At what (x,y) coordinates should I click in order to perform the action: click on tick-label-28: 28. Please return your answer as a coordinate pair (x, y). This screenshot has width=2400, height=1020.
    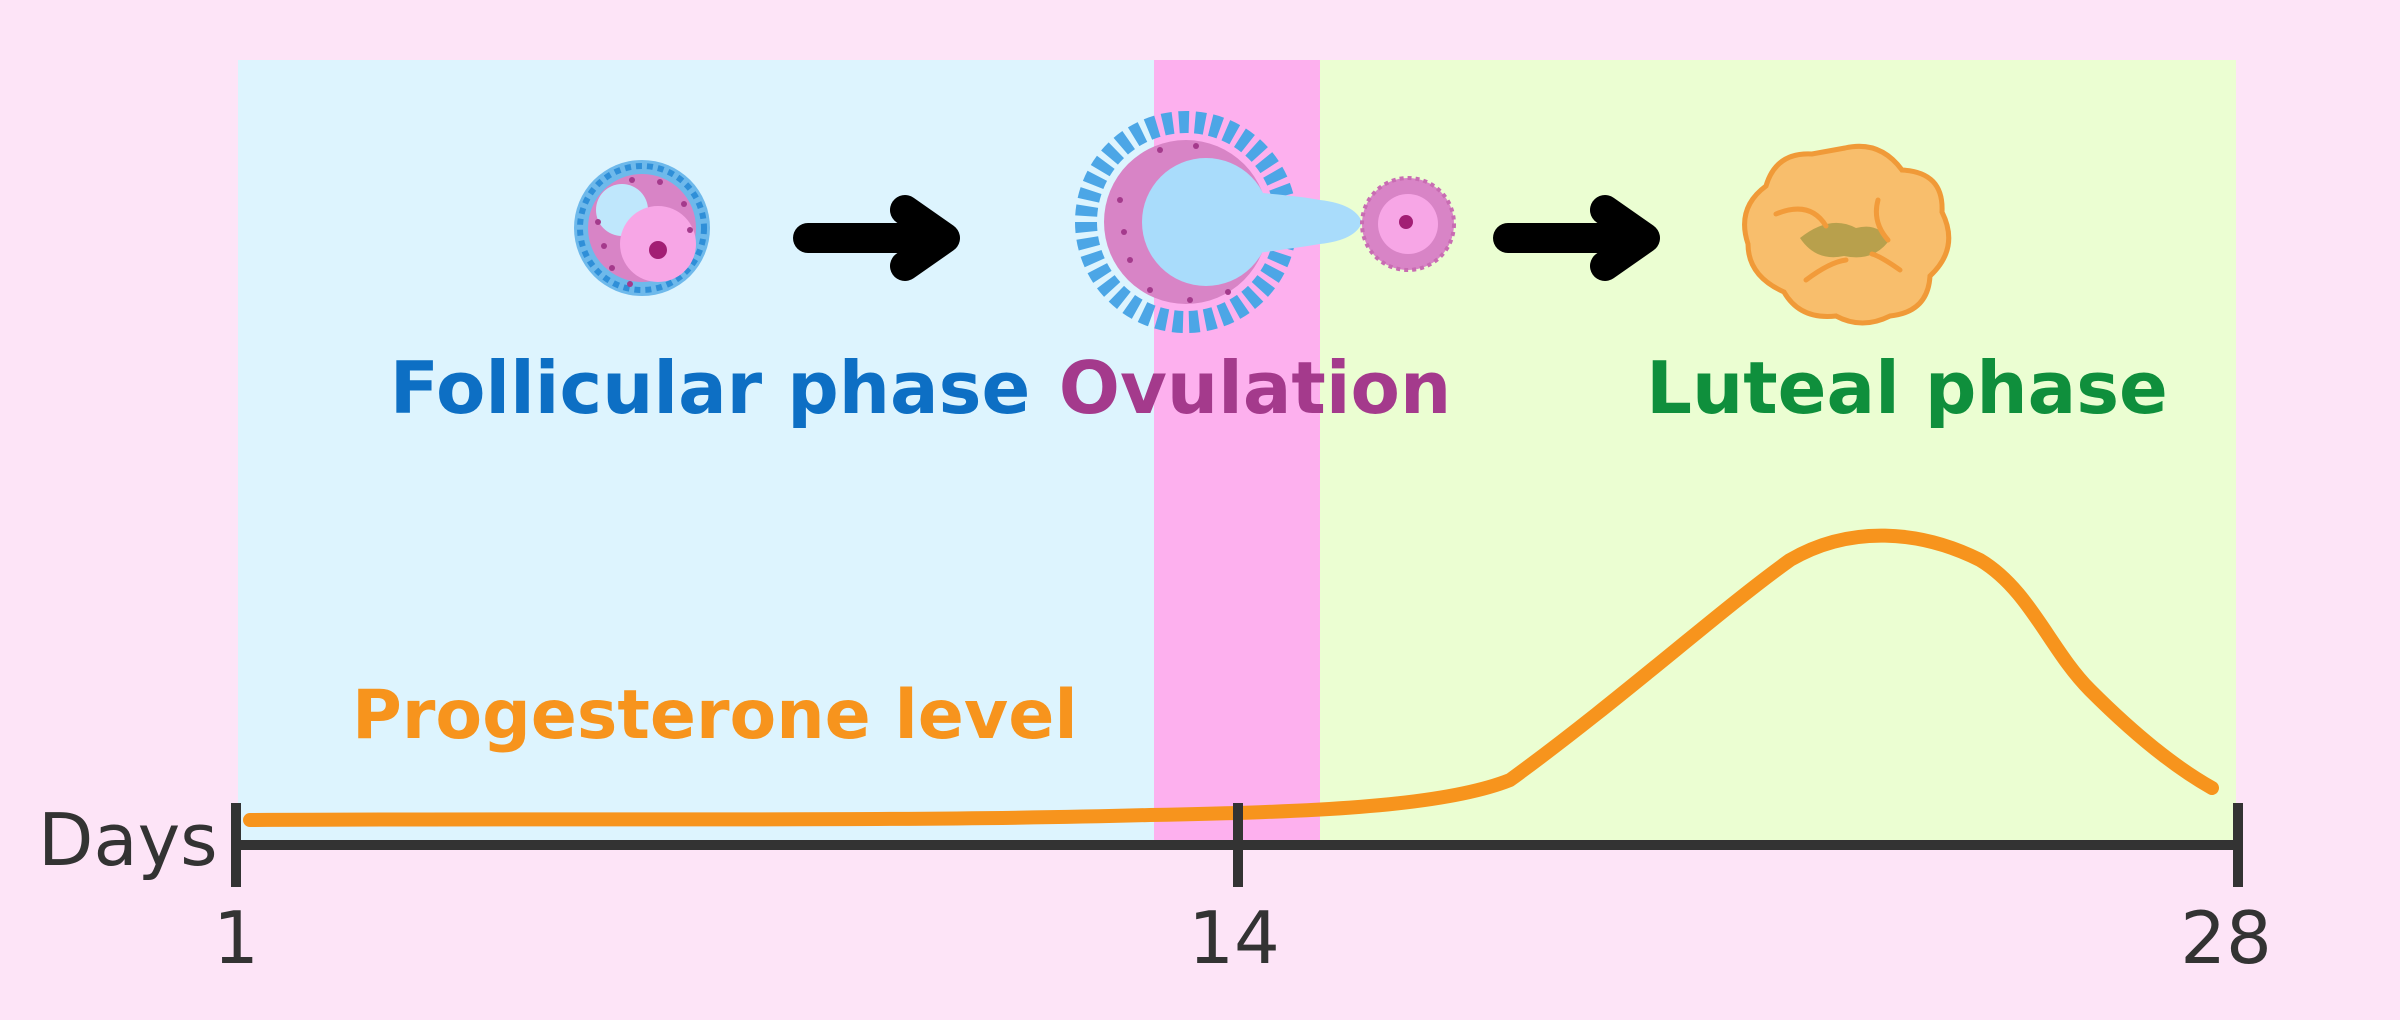
    Looking at the image, I should click on (2226, 938).